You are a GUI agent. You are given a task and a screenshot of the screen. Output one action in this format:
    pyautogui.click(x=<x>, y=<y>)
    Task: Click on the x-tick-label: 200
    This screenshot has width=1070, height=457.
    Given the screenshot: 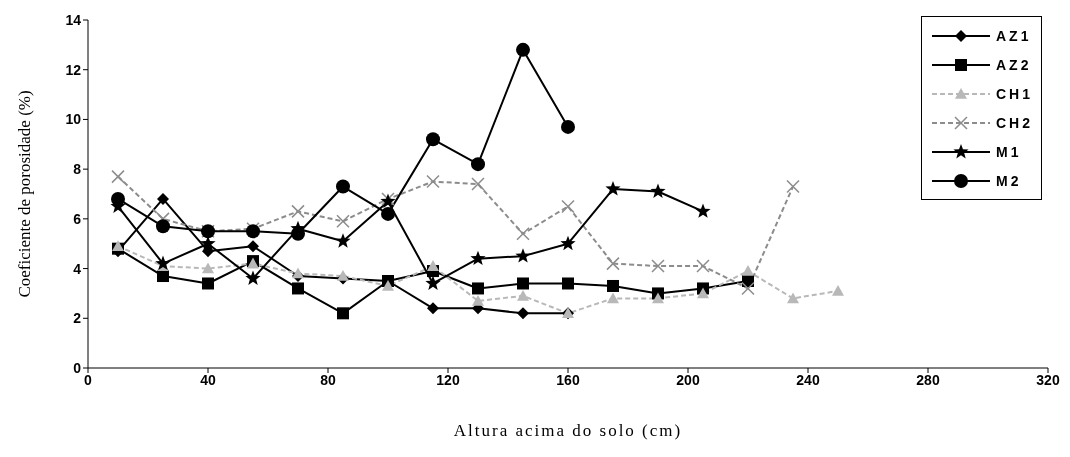 What is the action you would take?
    pyautogui.click(x=688, y=379)
    